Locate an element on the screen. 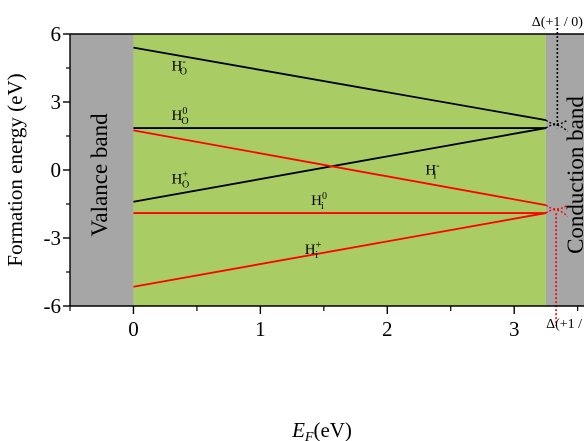 The height and width of the screenshot is (441, 584). series-label-1: H0 O is located at coordinates (180, 116).